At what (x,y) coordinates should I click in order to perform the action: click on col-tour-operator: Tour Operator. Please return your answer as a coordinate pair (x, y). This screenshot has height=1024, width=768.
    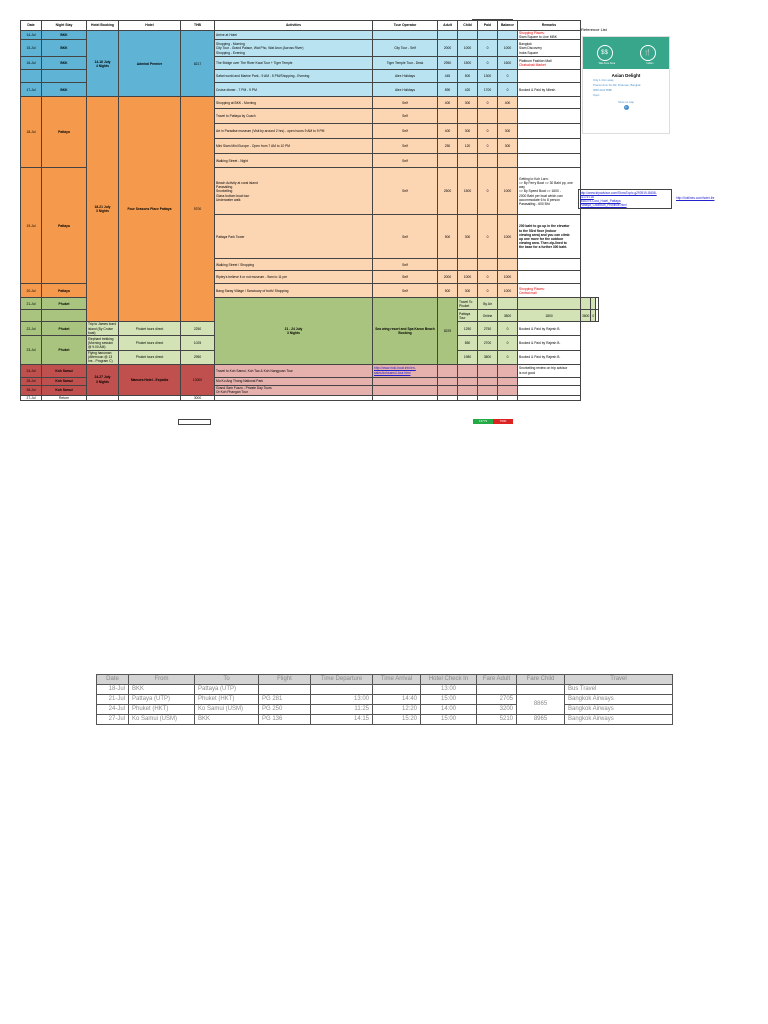
    Looking at the image, I should click on (405, 25).